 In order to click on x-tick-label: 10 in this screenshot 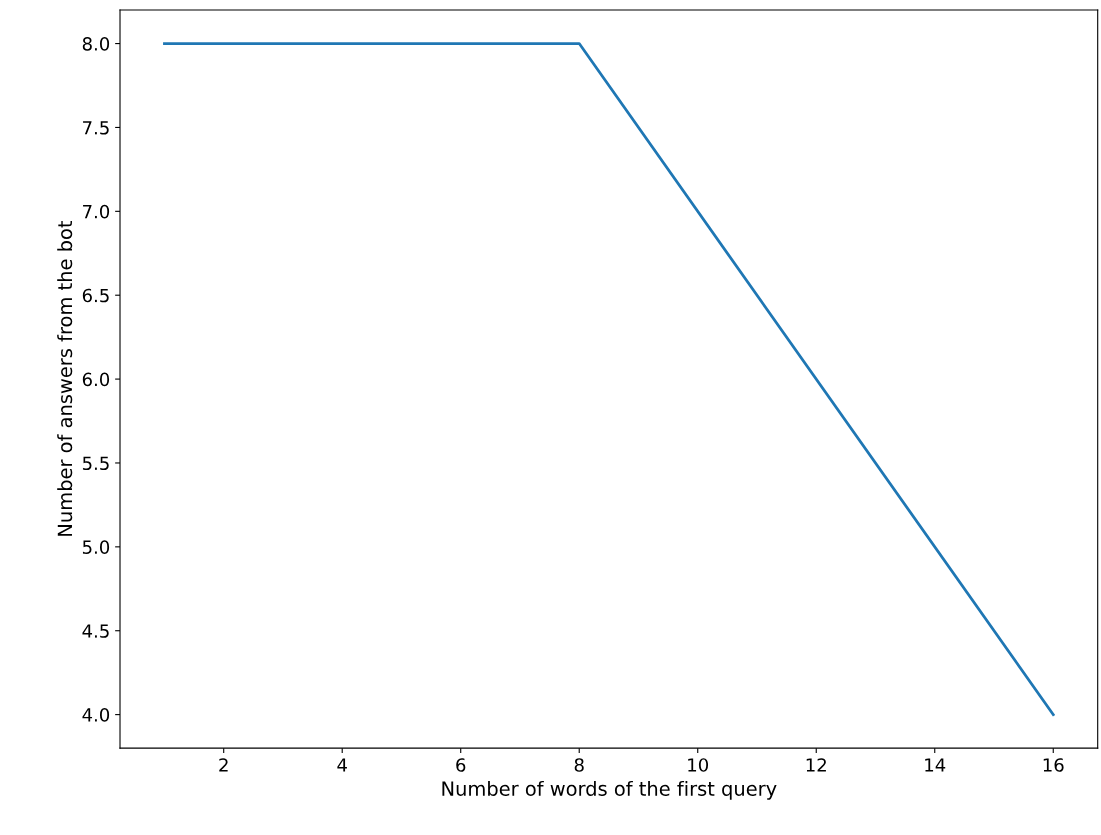, I will do `click(698, 765)`.